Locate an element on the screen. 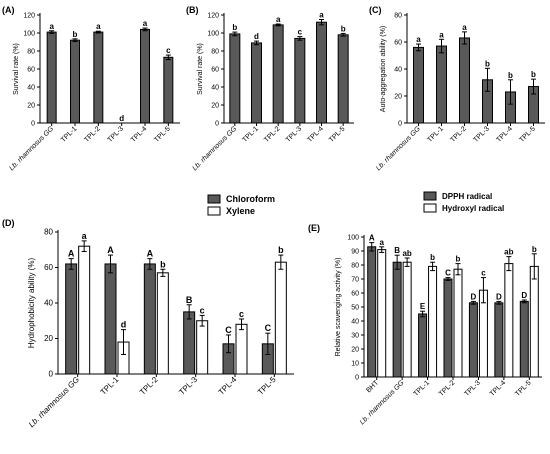 The width and height of the screenshot is (550, 454). y-tick-label: 120 is located at coordinates (29, 16).